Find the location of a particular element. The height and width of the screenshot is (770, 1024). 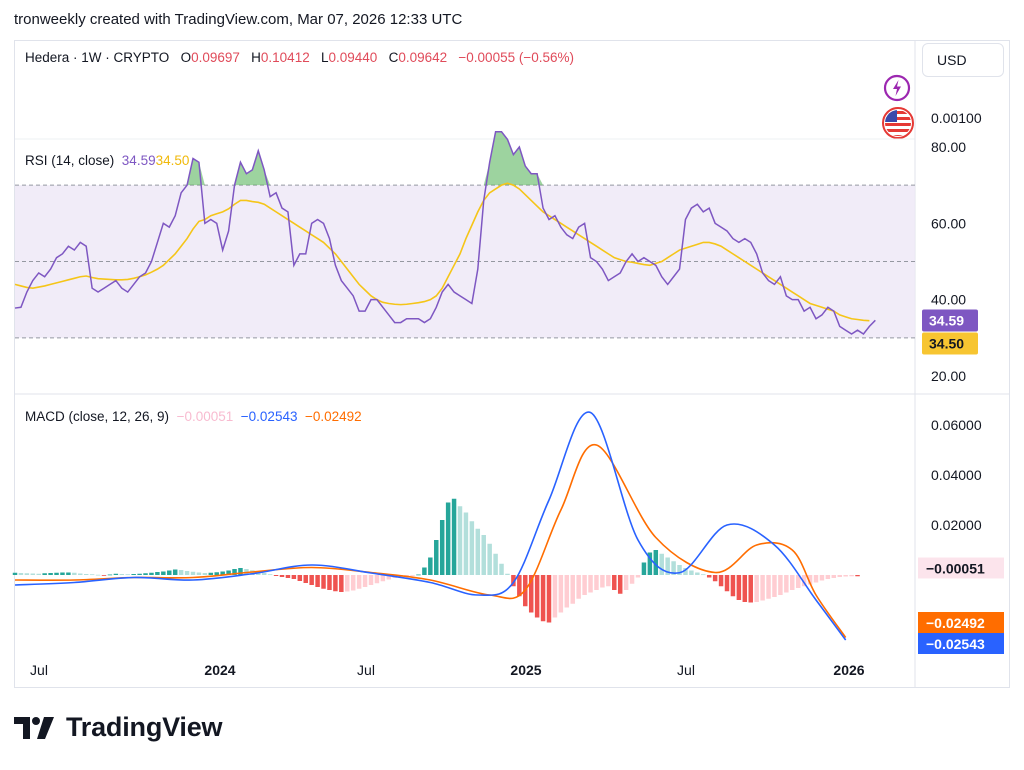

rsi-ytick-label: 60.00 is located at coordinates (948, 223).